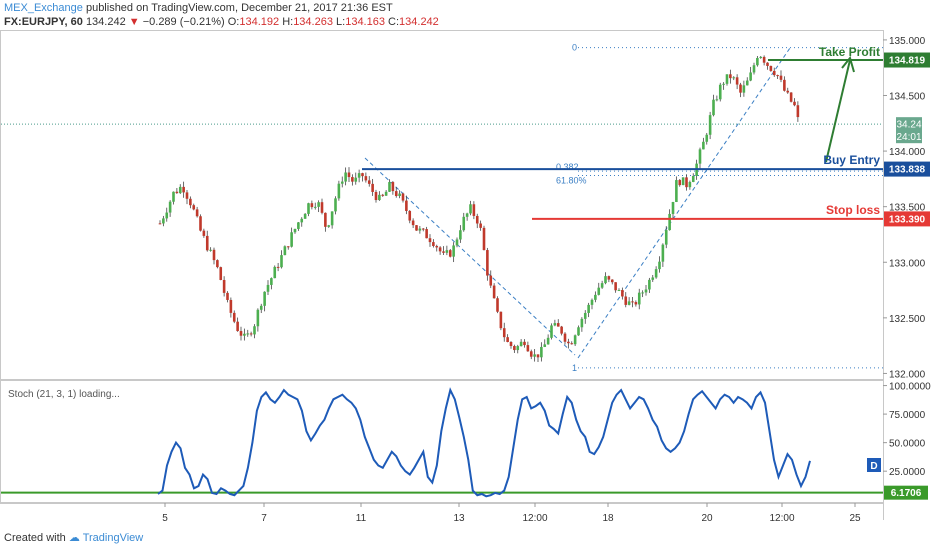 The image size is (932, 550). I want to click on time-axis: 5 7 11 13 12:00 18 20 12:00 25, so click(511, 513).